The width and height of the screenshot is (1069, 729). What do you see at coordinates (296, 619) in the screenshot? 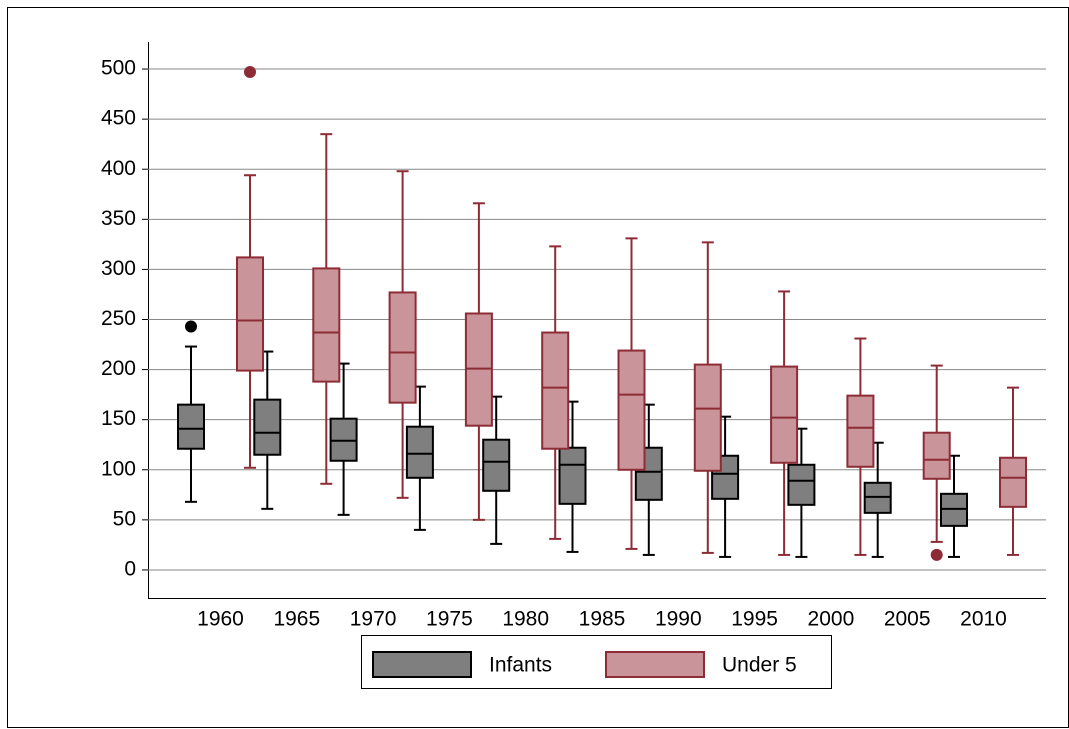
I see `x-tick-label: 1965` at bounding box center [296, 619].